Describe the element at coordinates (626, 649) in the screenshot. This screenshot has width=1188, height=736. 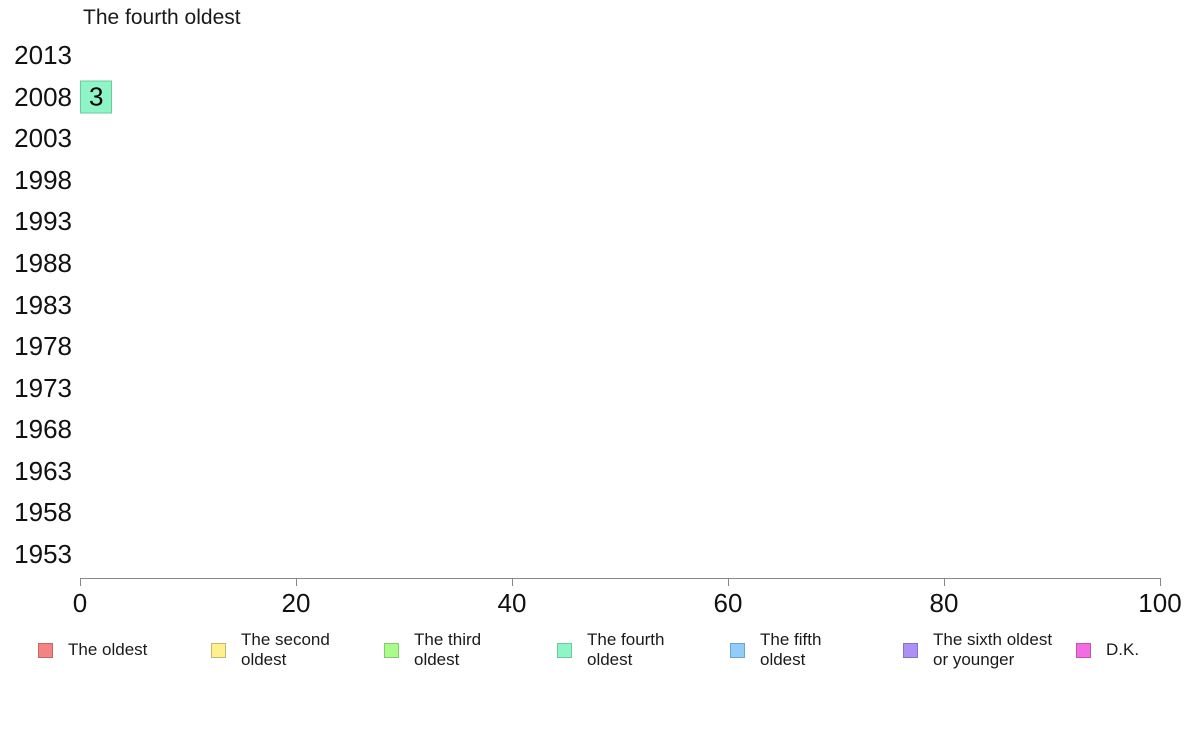
I see `legend-label: The fourth oldest` at that location.